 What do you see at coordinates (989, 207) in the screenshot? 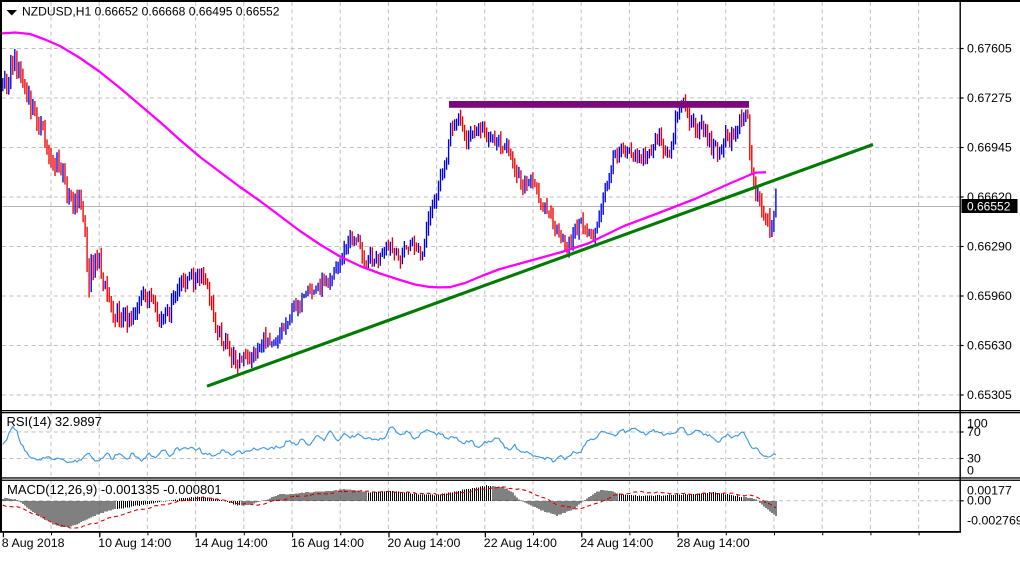
I see `svg-text: 0.66552` at bounding box center [989, 207].